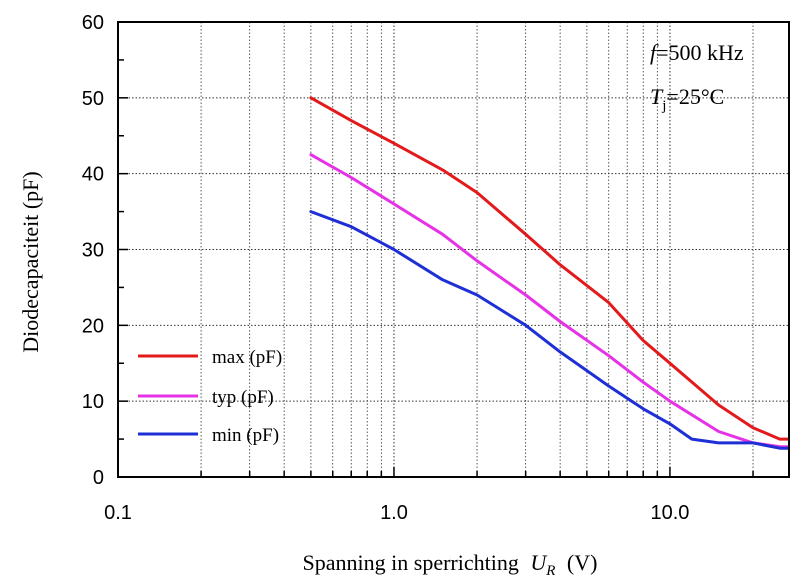 The height and width of the screenshot is (583, 790). Describe the element at coordinates (657, 96) in the screenshot. I see `temperature-symbol: T` at that location.